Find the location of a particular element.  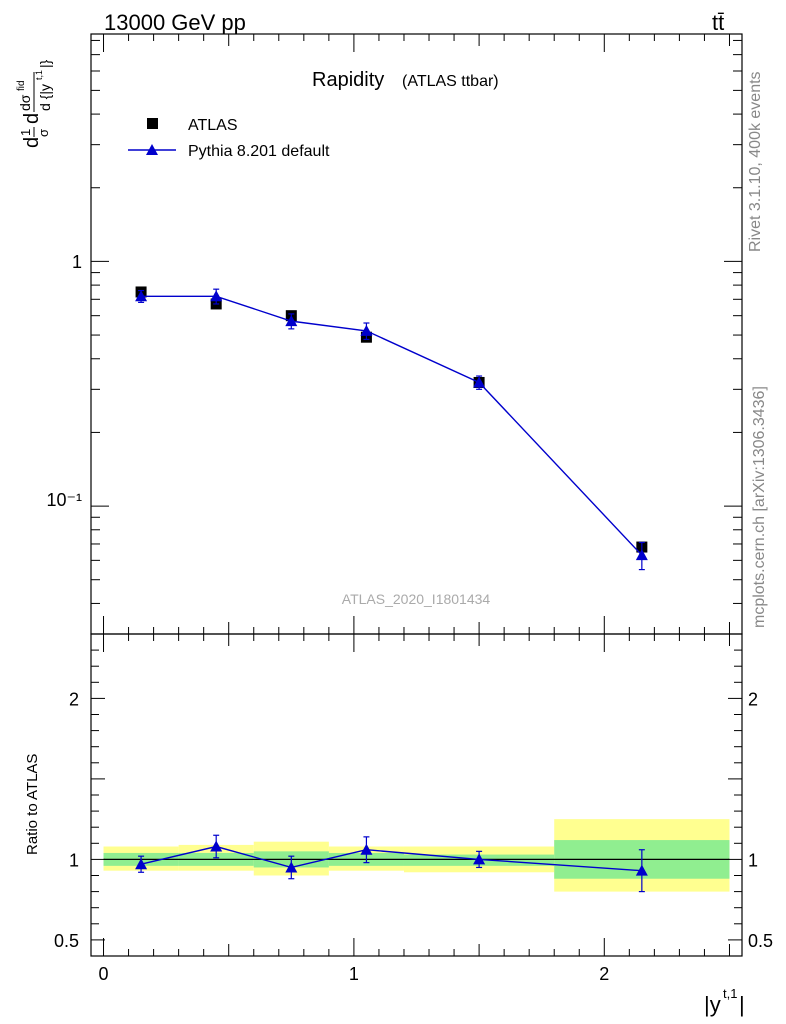

svg-text: σ is located at coordinates (43, 133).